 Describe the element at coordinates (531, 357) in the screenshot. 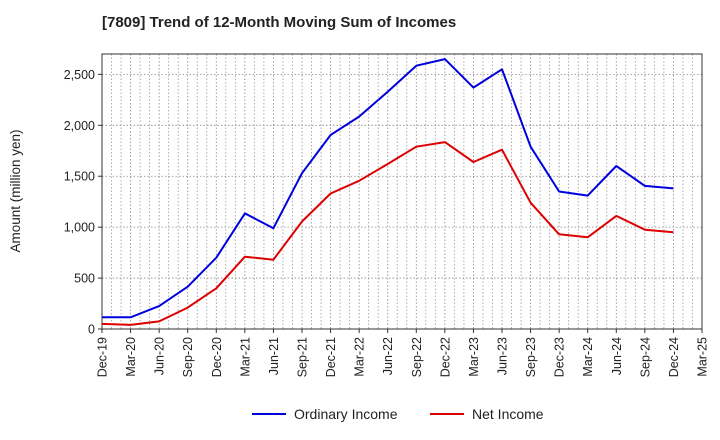

I see `x-tick-label: Sep-23` at that location.